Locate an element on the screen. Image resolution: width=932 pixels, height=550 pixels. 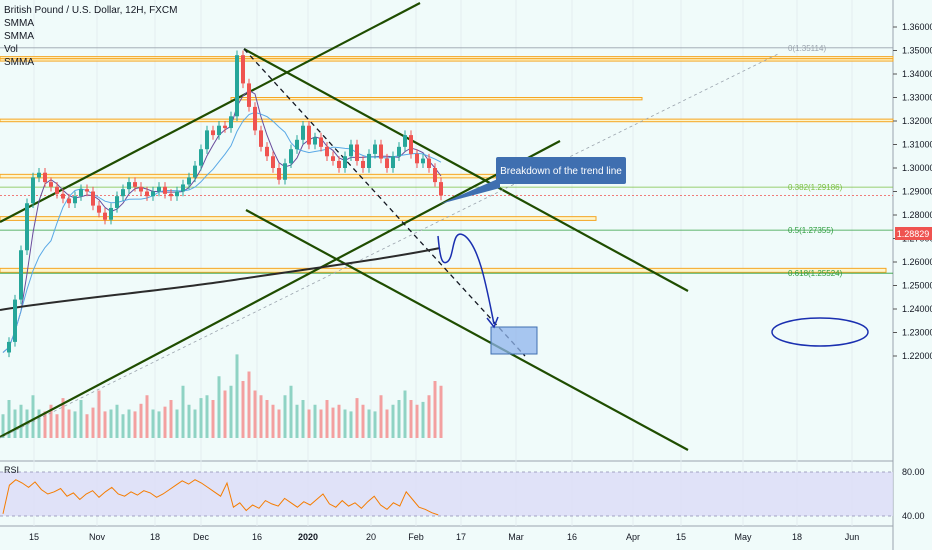
callout-text: Breakdown of the trend line is located at coordinates (561, 171).